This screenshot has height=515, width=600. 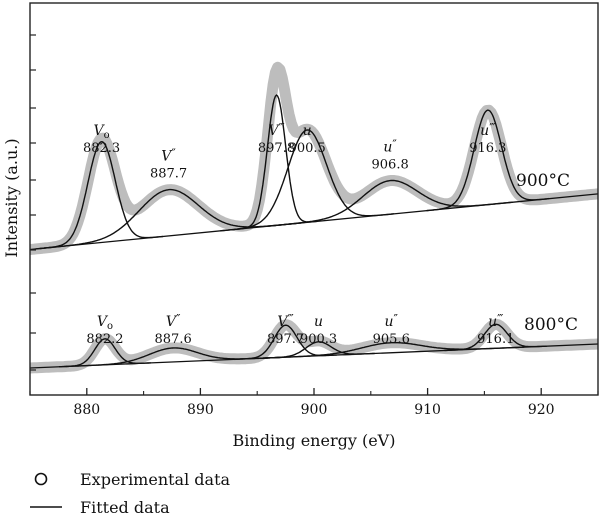 I want to click on x-tick-label: 920, so click(x=541, y=410).